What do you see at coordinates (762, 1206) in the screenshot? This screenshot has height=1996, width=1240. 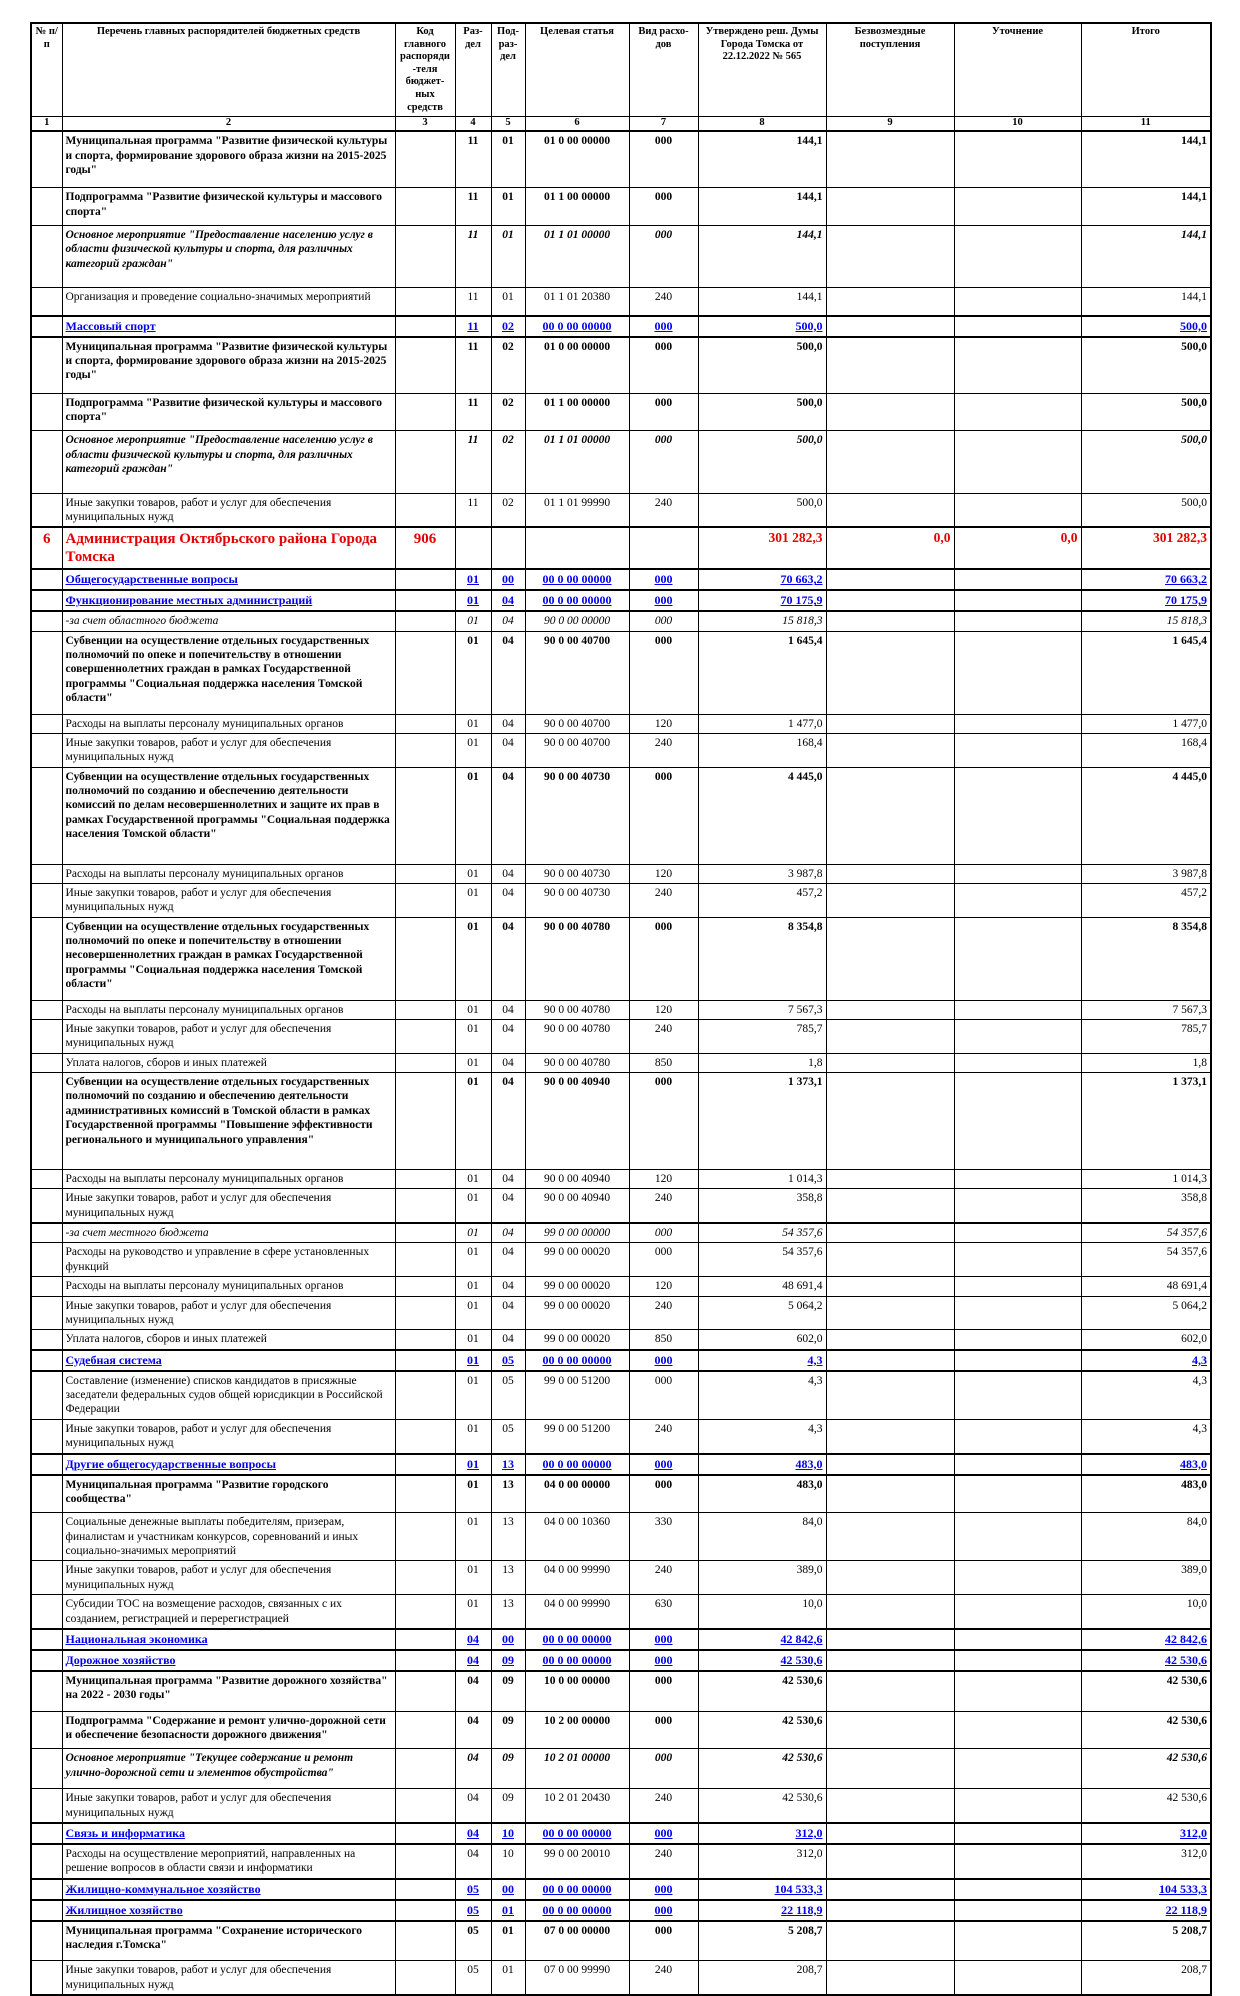 I see `cell-approved: 358,8` at bounding box center [762, 1206].